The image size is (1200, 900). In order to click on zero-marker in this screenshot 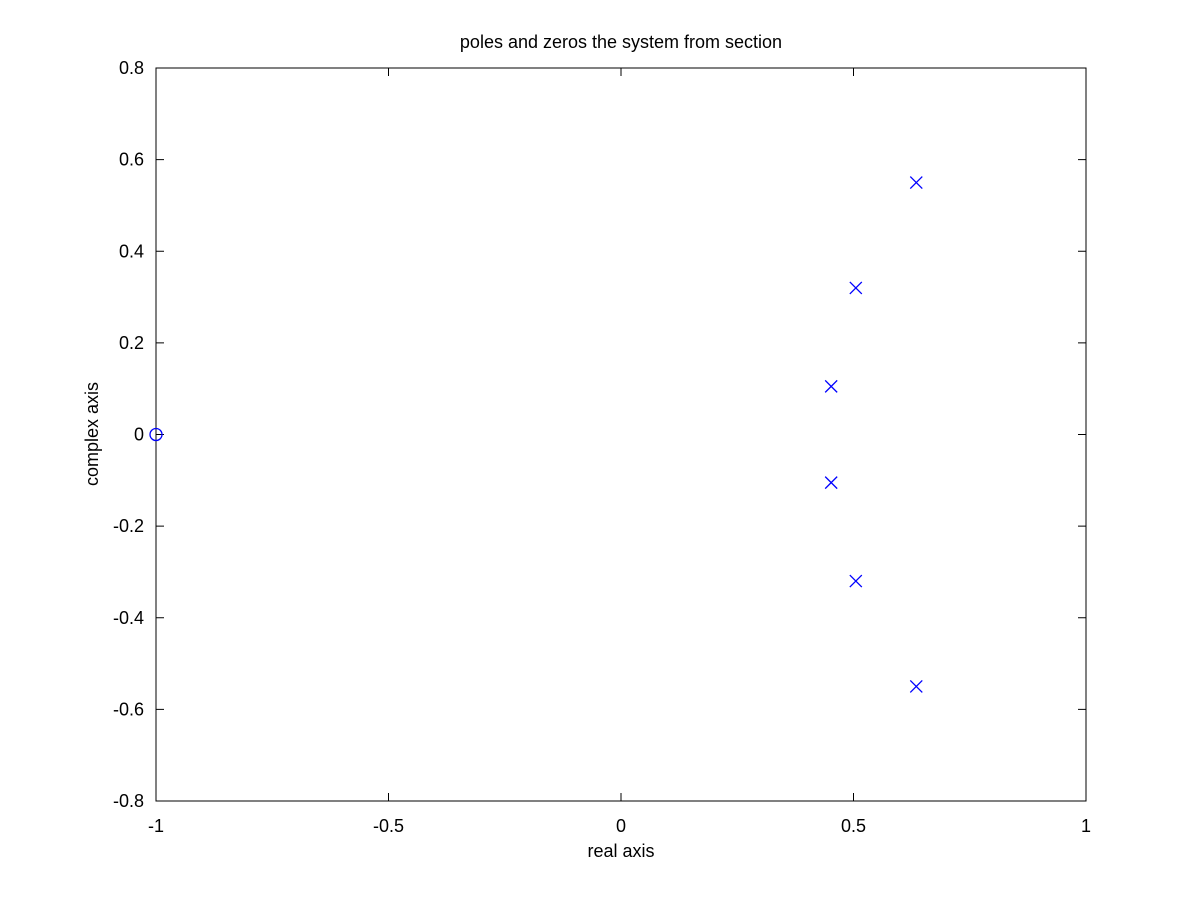, I will do `click(156, 434)`.